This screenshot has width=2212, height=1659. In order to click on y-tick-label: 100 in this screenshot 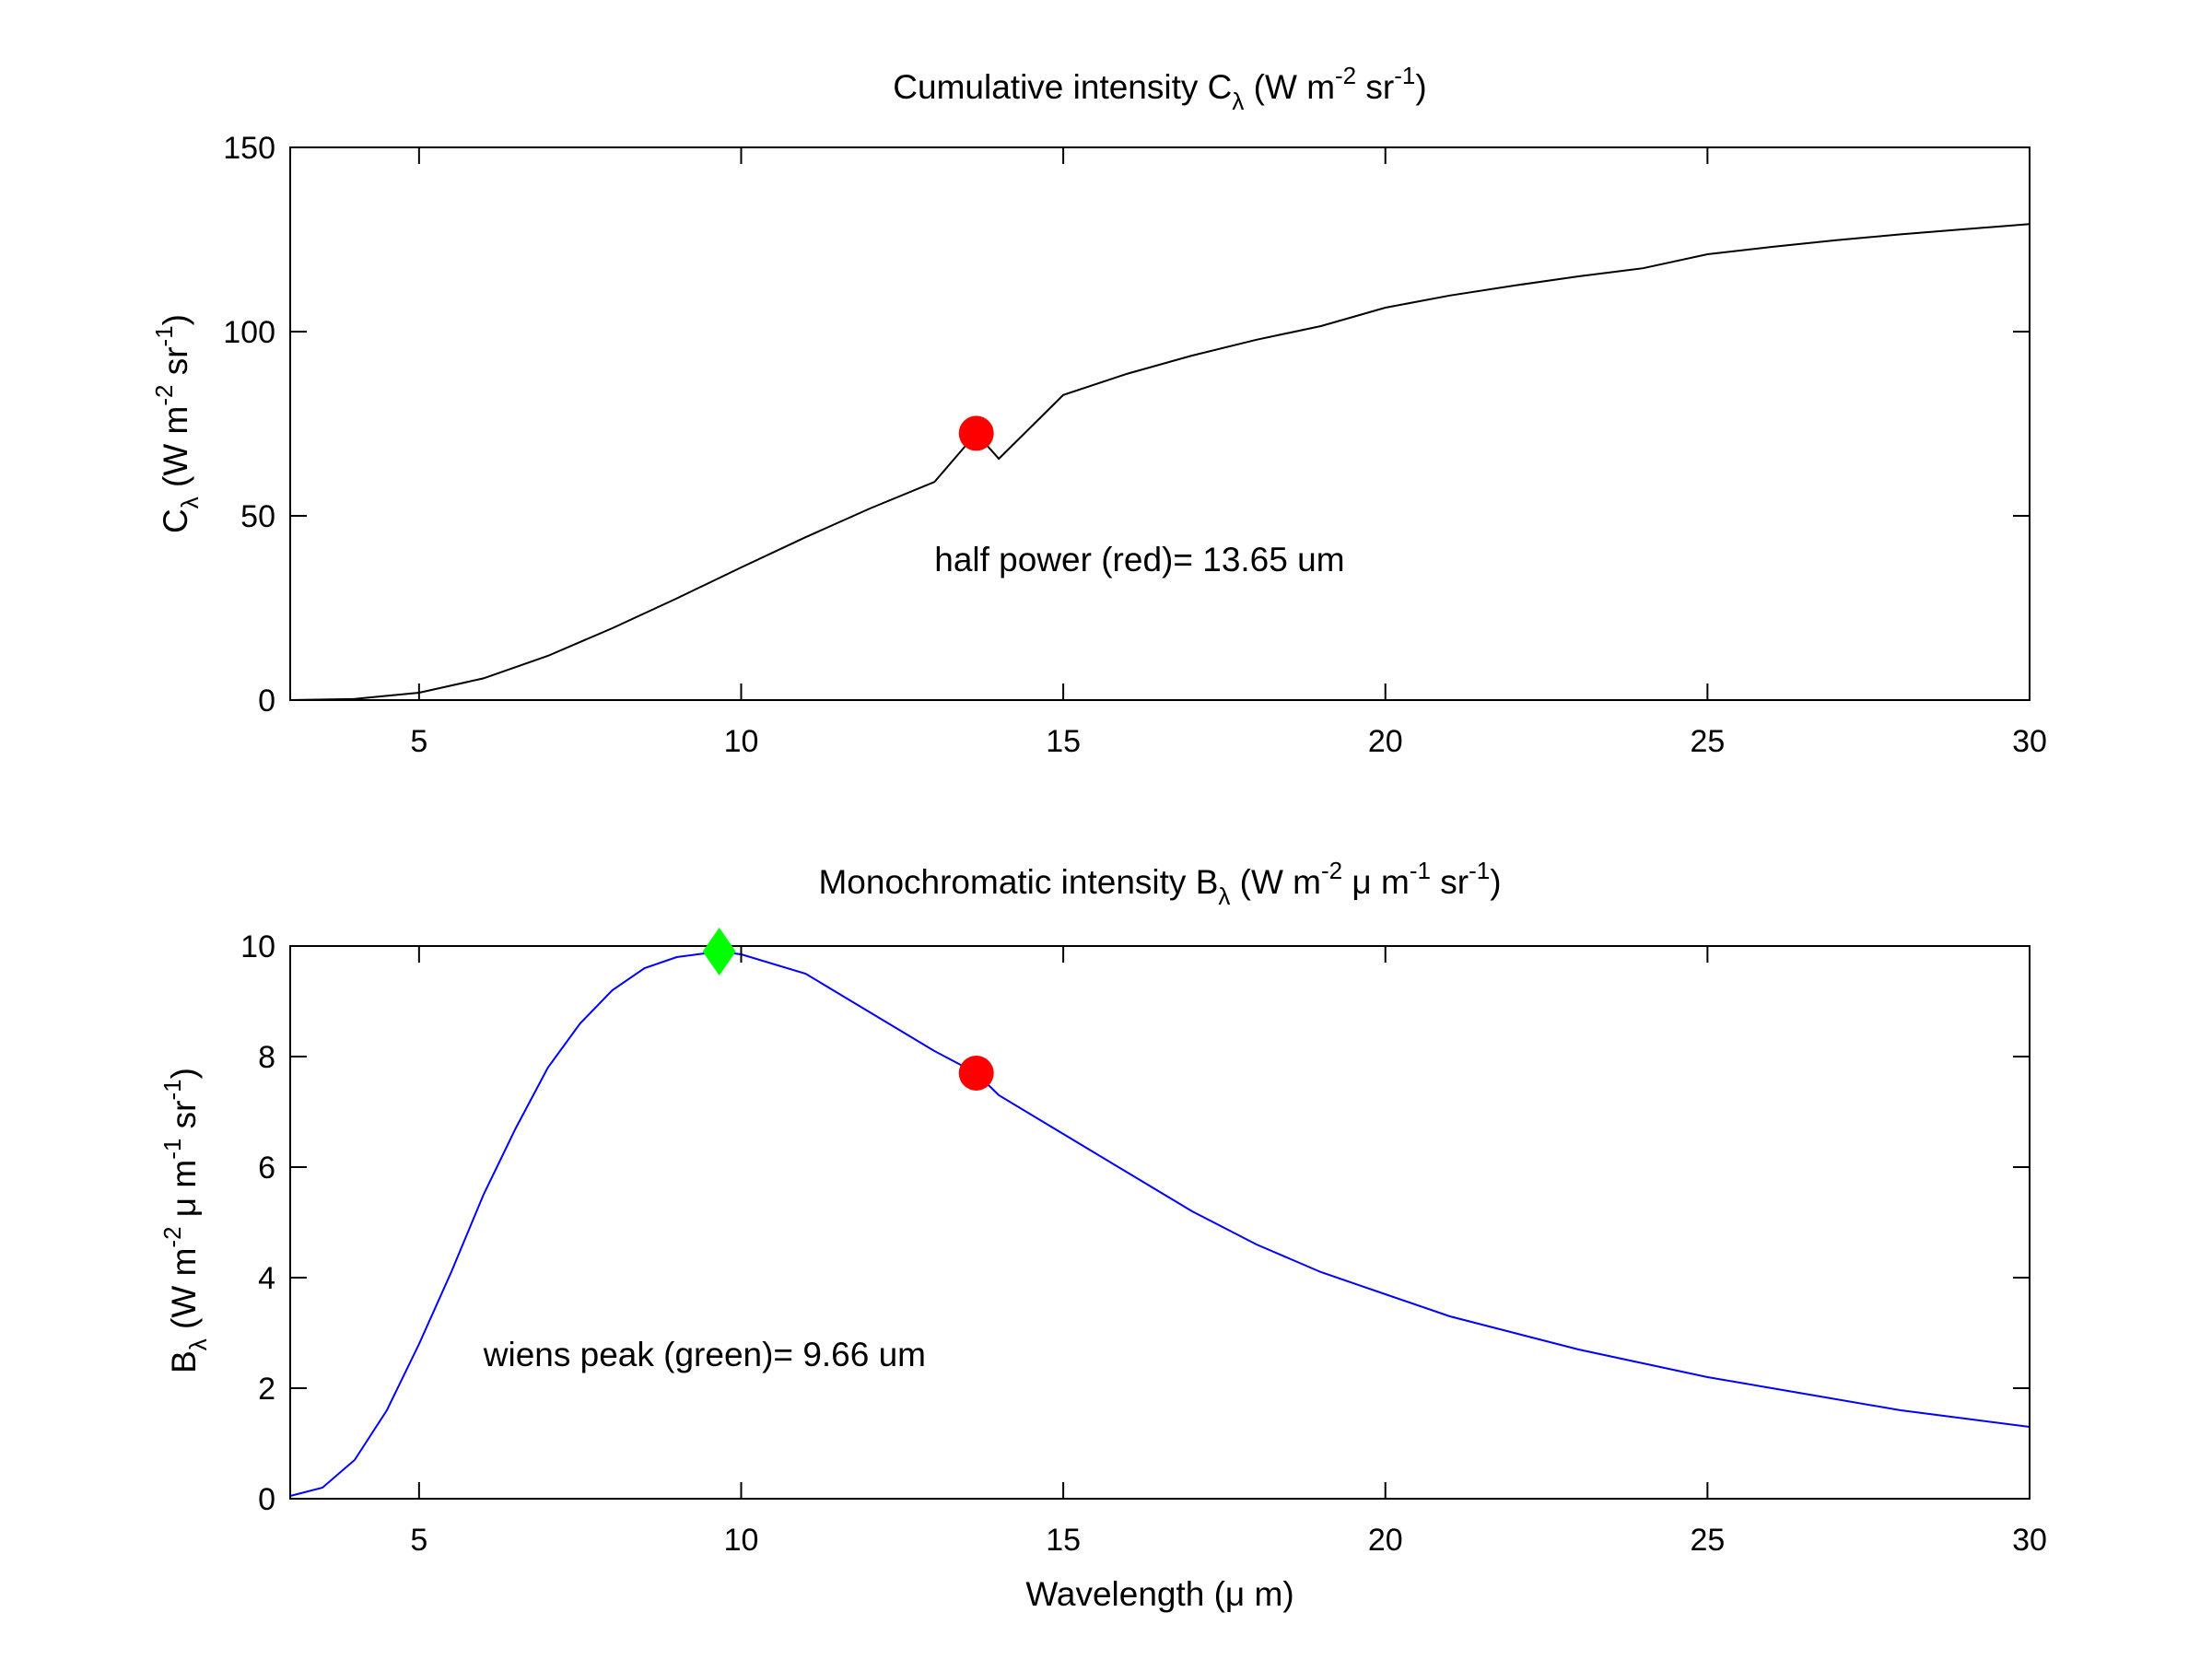, I will do `click(249, 332)`.